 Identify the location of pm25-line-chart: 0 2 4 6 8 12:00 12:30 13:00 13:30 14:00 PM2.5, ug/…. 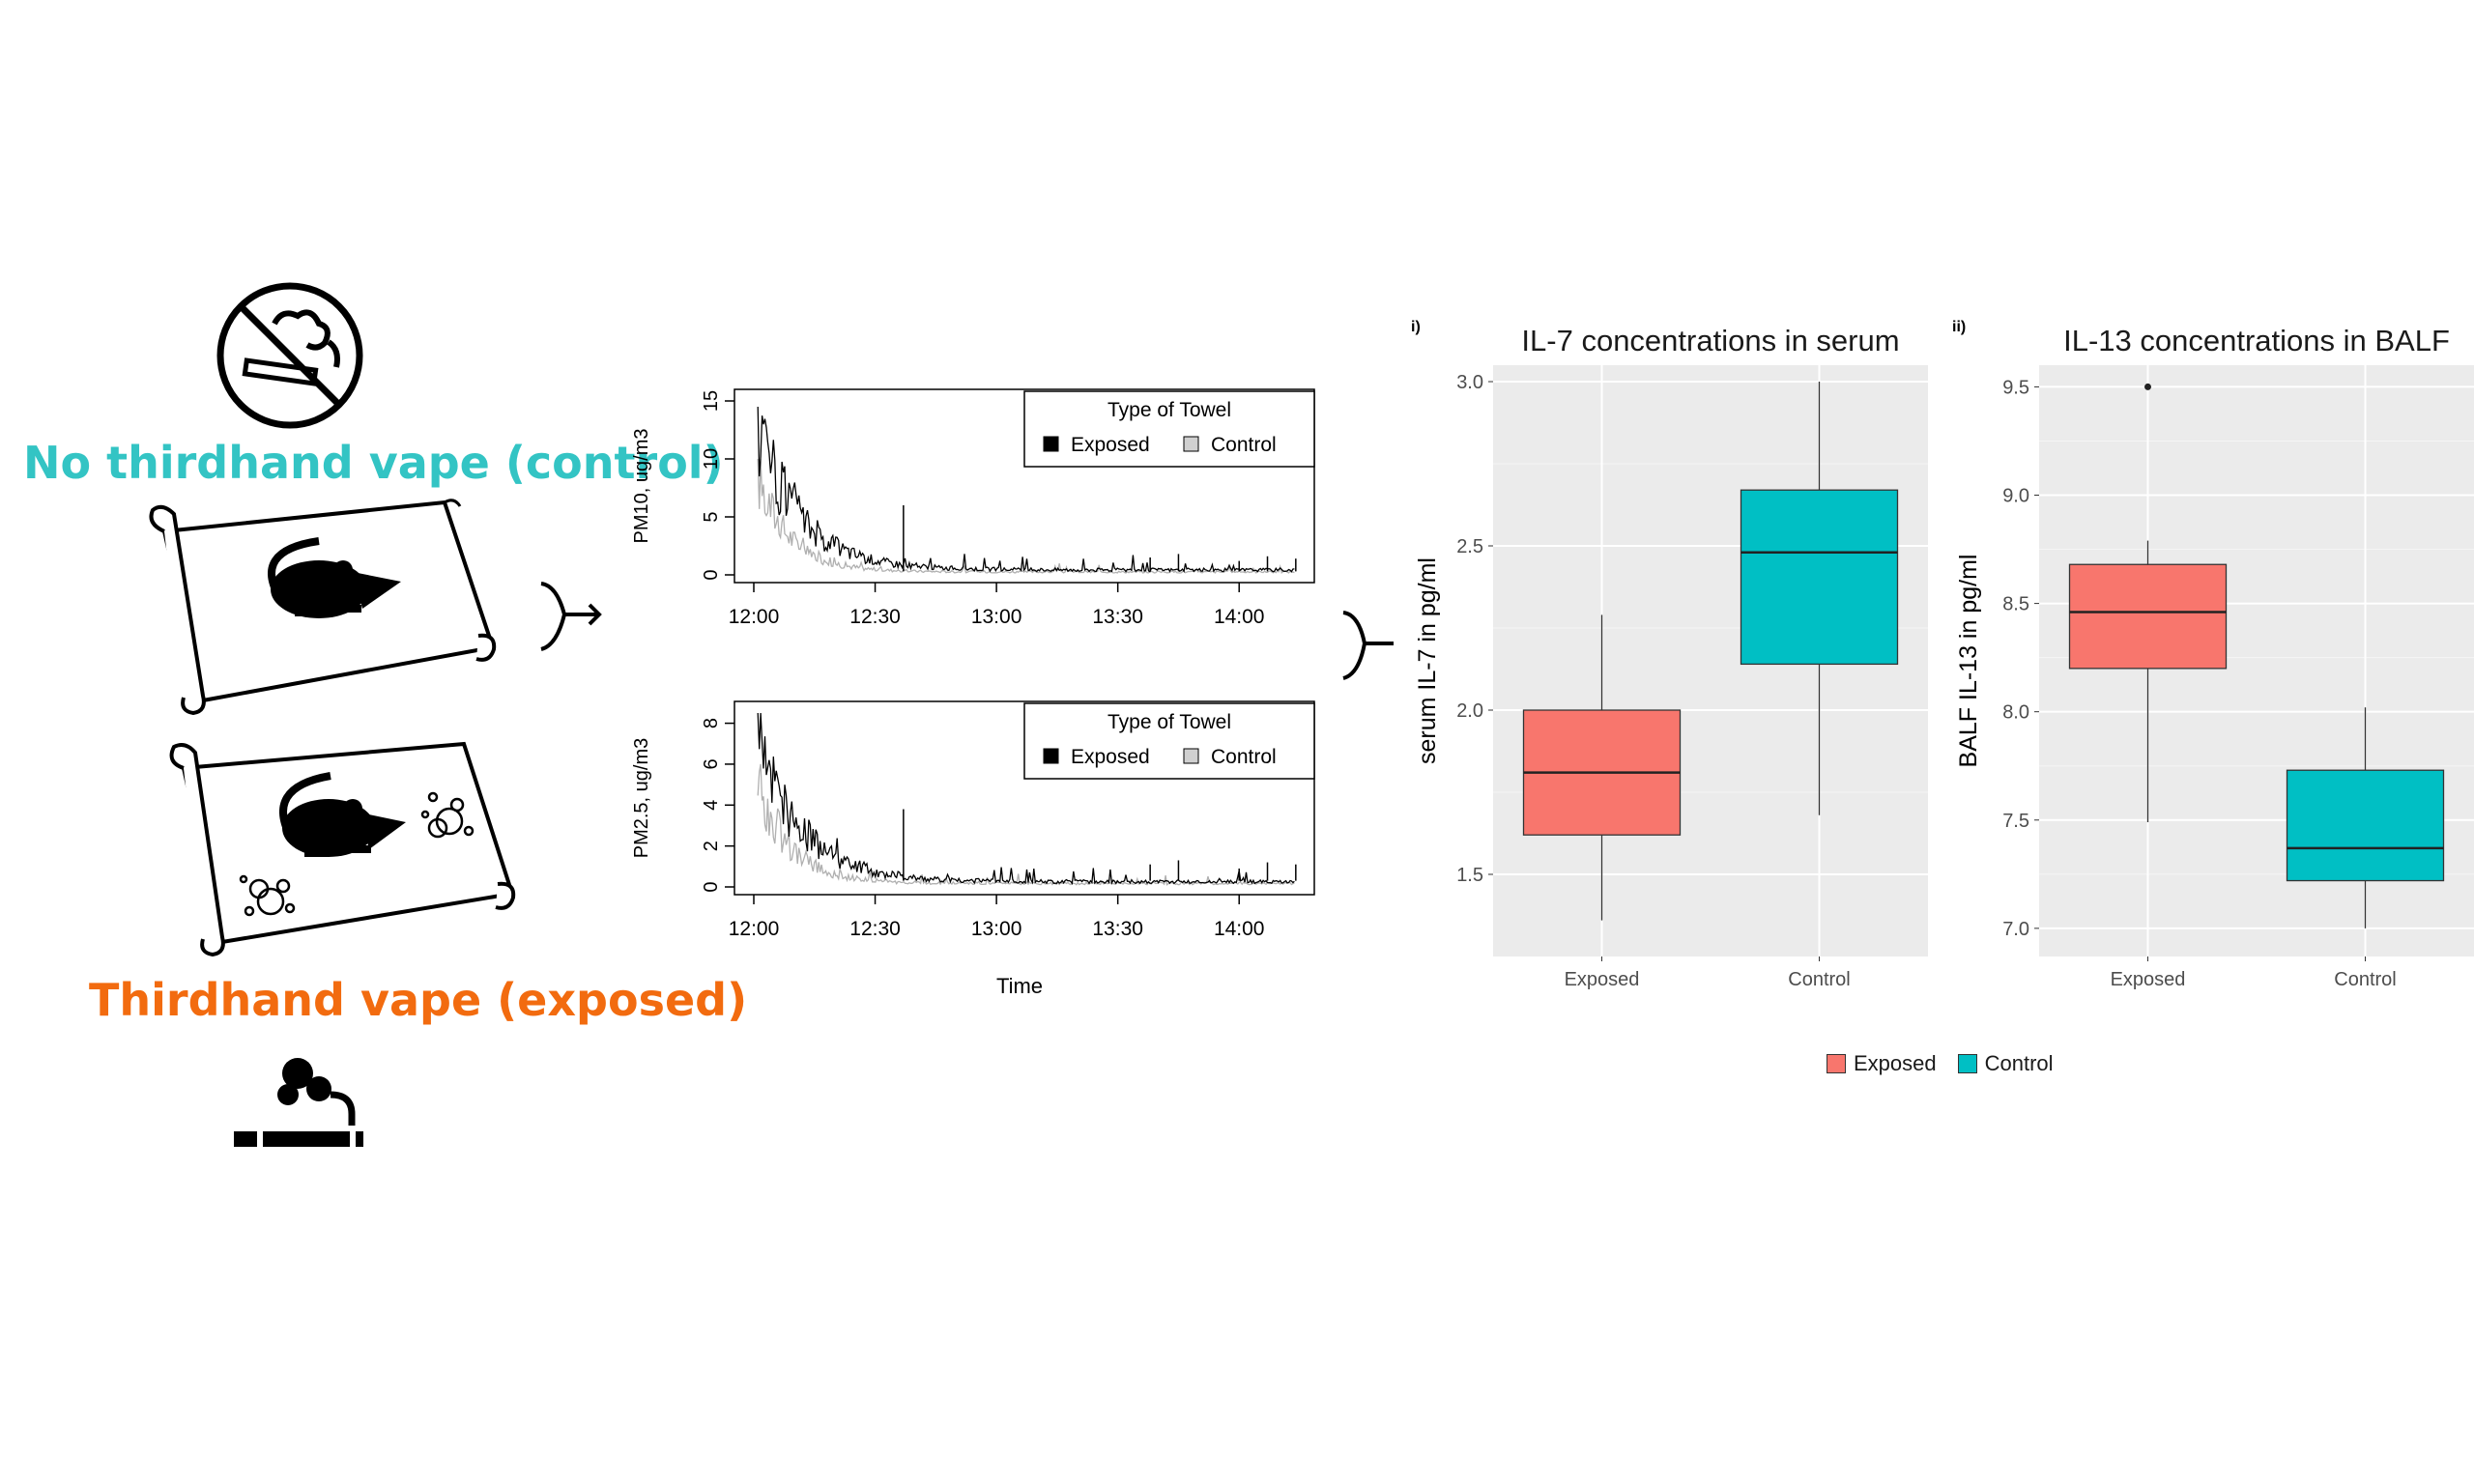
(973, 849).